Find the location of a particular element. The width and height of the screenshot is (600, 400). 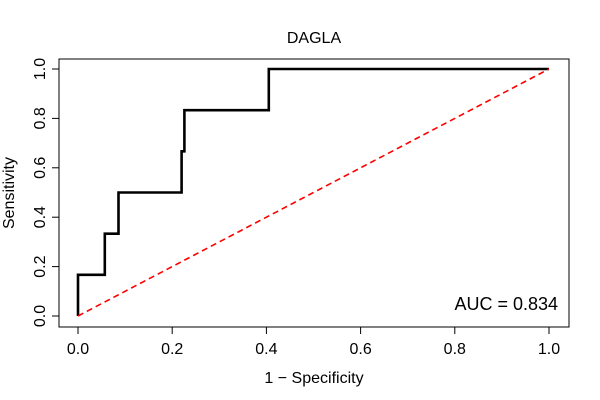

y-tick-label: 1.0 is located at coordinates (40, 69).